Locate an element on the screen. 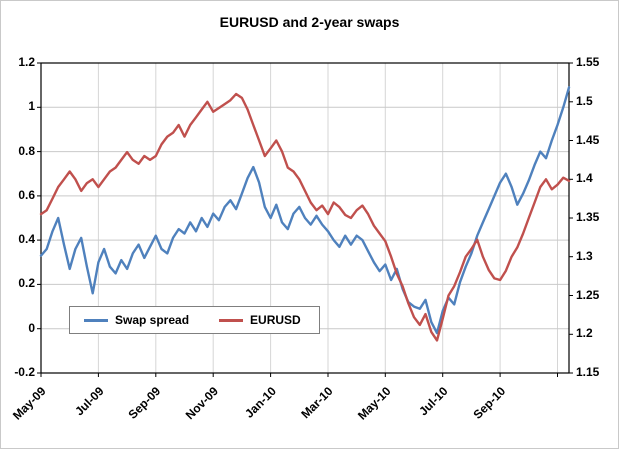 This screenshot has height=449, width=619. right-axis-tick-label: 1.25 is located at coordinates (588, 294).